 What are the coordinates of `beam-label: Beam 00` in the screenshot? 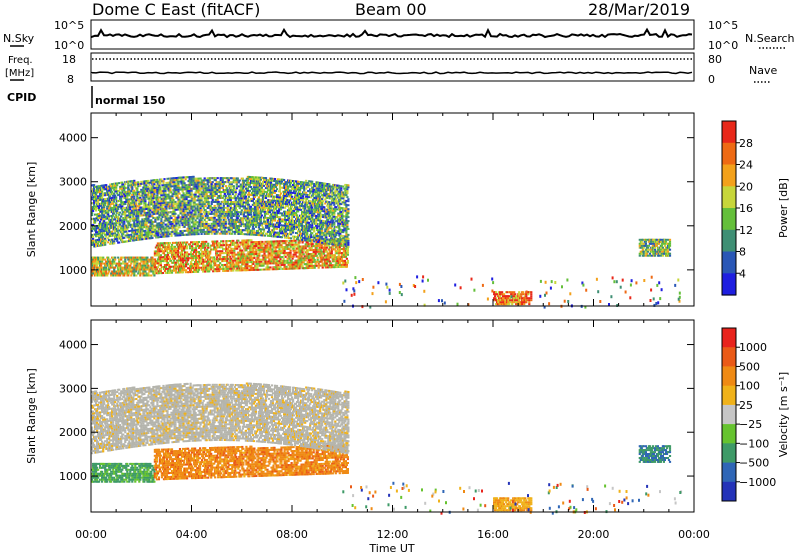 It's located at (391, 9).